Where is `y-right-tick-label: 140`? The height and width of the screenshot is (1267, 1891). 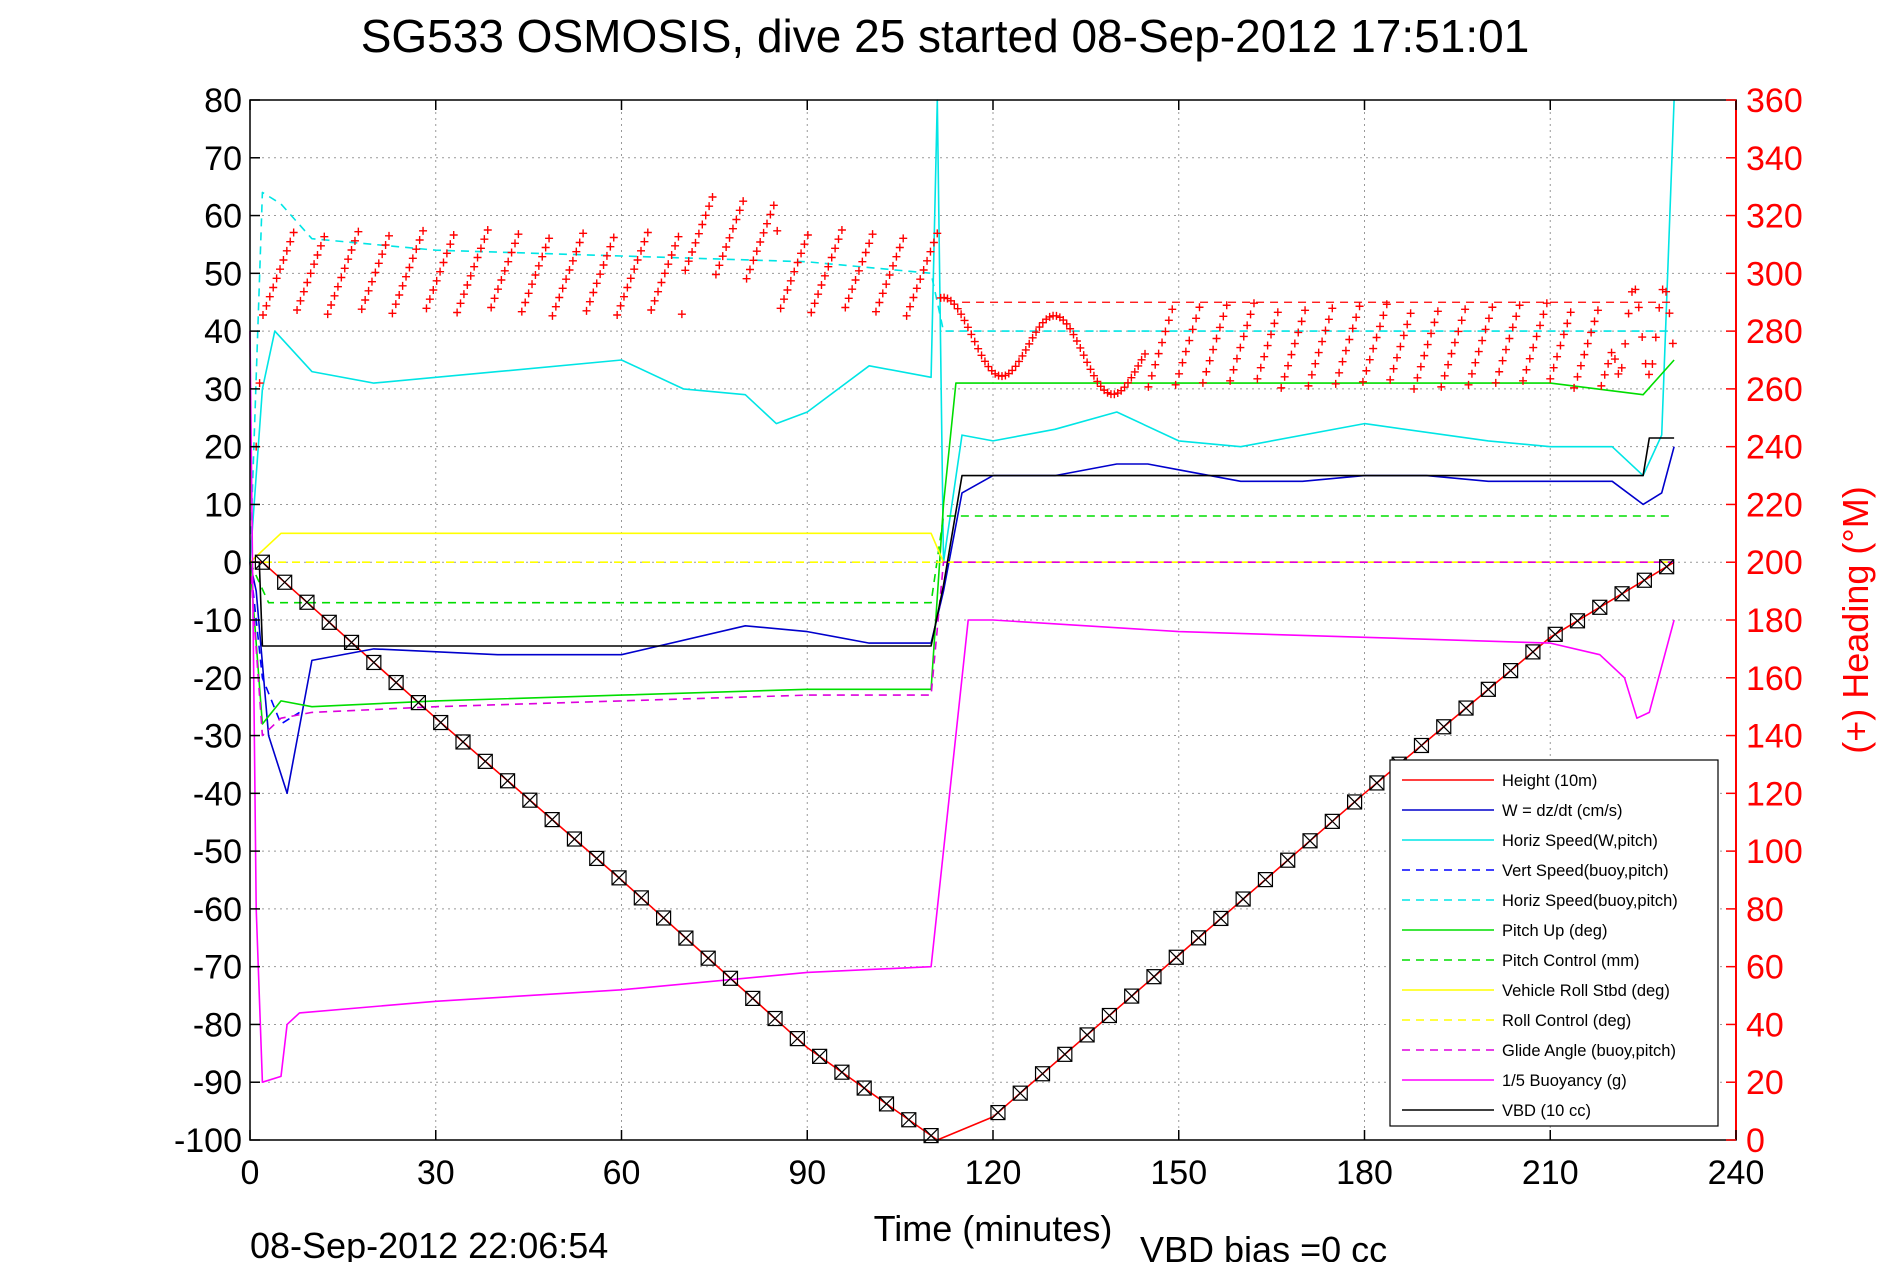 y-right-tick-label: 140 is located at coordinates (1774, 737).